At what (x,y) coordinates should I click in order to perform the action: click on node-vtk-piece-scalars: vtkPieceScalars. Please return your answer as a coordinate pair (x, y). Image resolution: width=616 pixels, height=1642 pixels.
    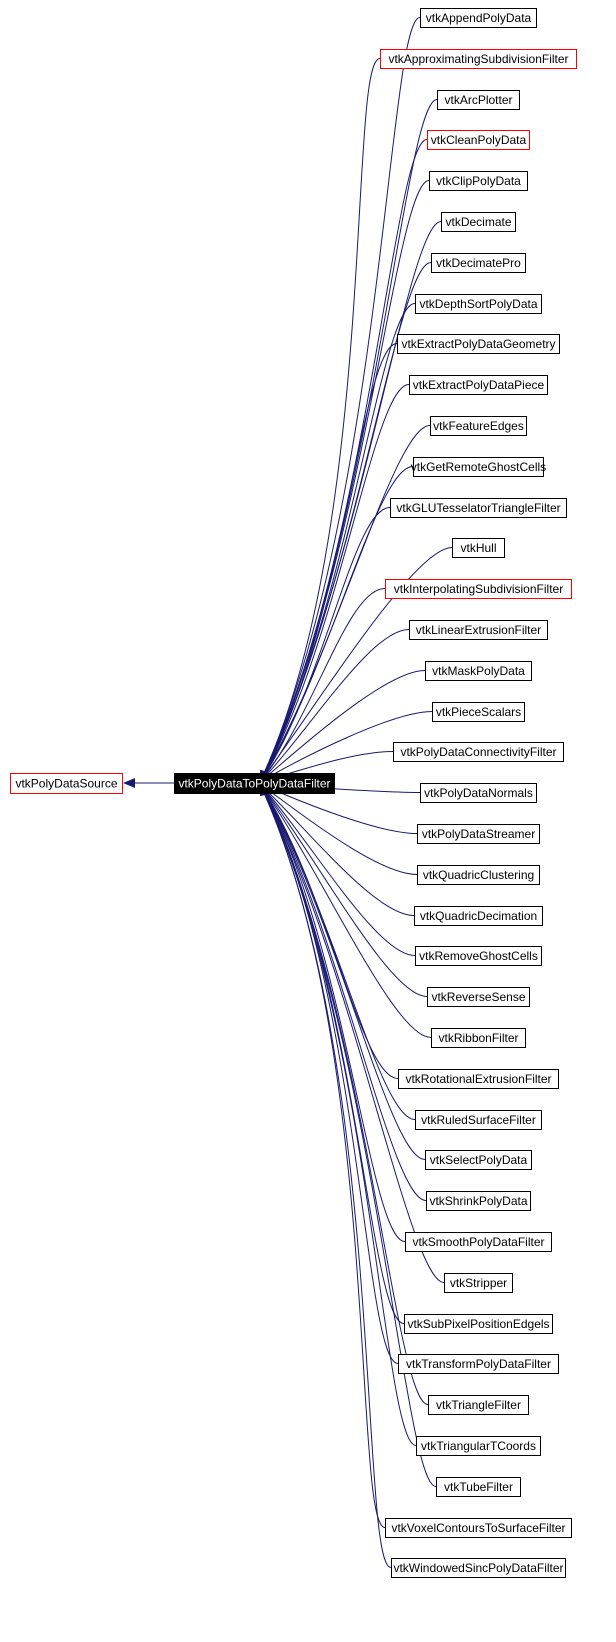
    Looking at the image, I should click on (478, 712).